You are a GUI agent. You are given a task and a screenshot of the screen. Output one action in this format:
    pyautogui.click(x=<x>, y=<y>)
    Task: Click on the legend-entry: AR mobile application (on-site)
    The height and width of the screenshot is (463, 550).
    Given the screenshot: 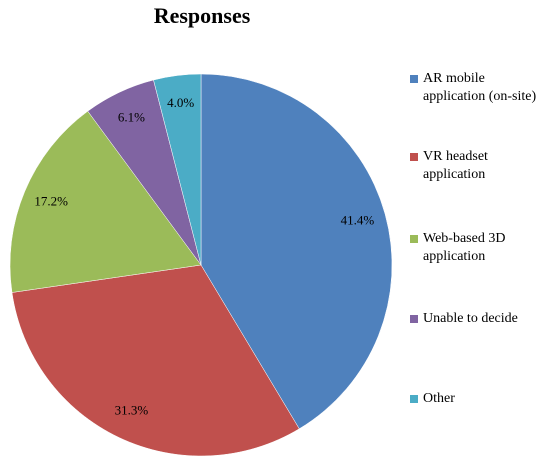 What is the action you would take?
    pyautogui.click(x=477, y=88)
    